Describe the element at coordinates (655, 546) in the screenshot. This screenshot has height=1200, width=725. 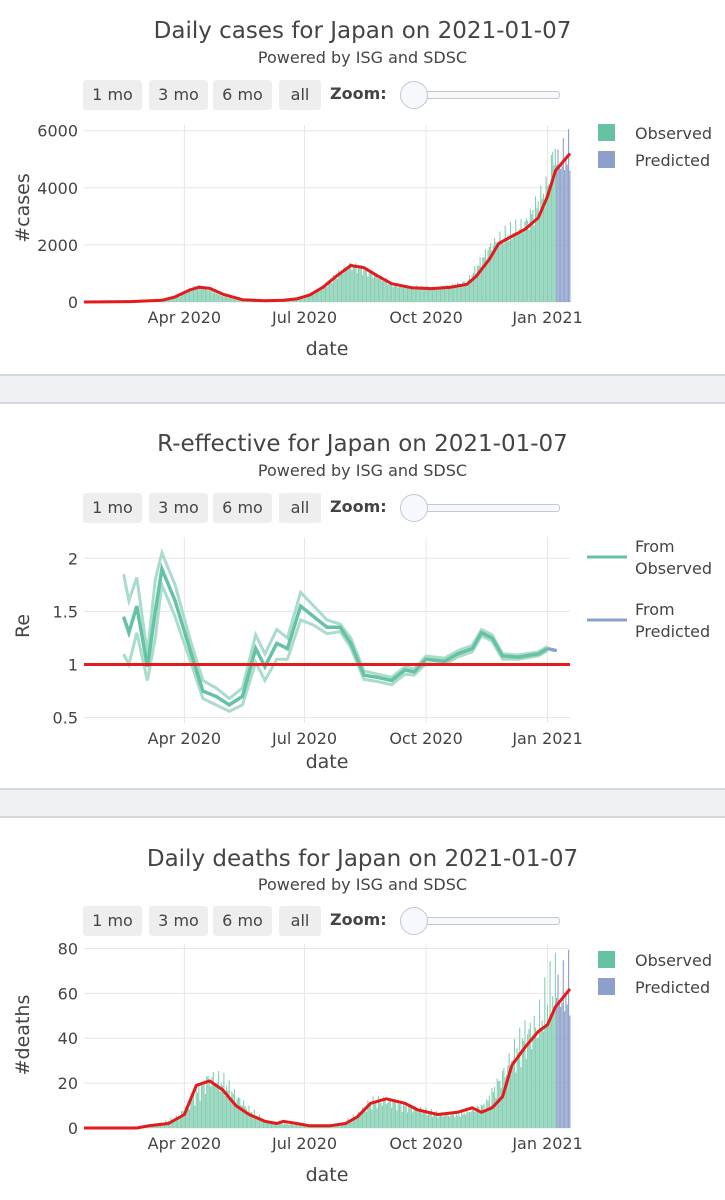
I see `legend-from-observed-line1: From` at that location.